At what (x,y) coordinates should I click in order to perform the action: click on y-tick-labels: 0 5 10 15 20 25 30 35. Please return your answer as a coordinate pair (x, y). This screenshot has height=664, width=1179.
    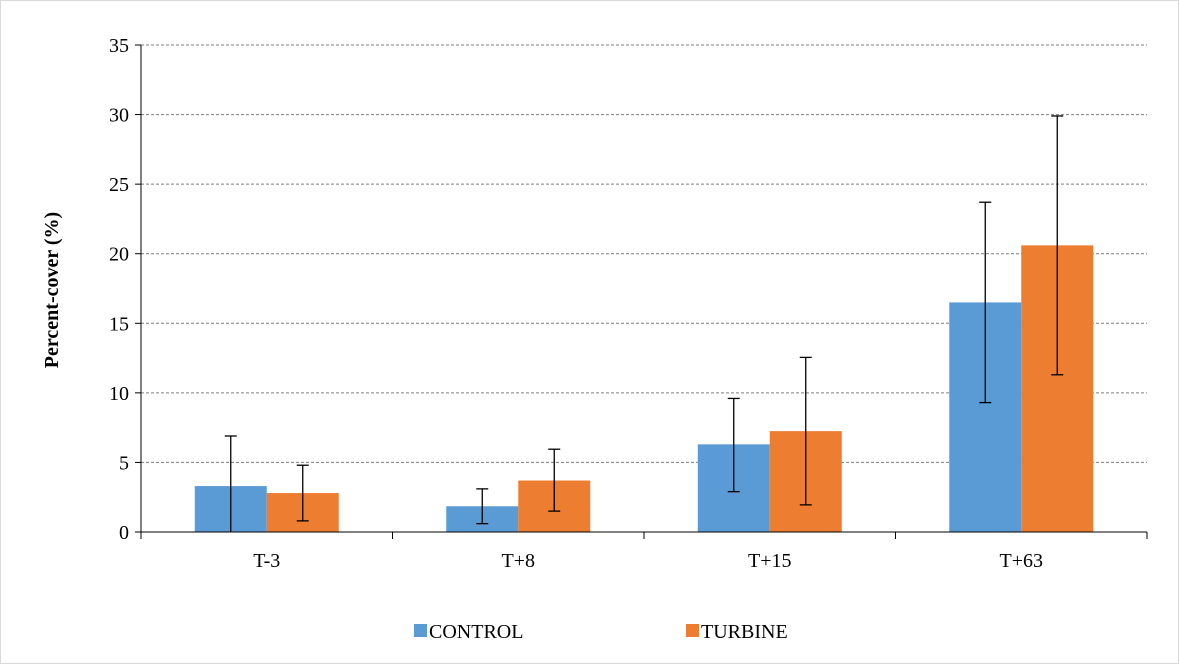
    Looking at the image, I should click on (119, 289).